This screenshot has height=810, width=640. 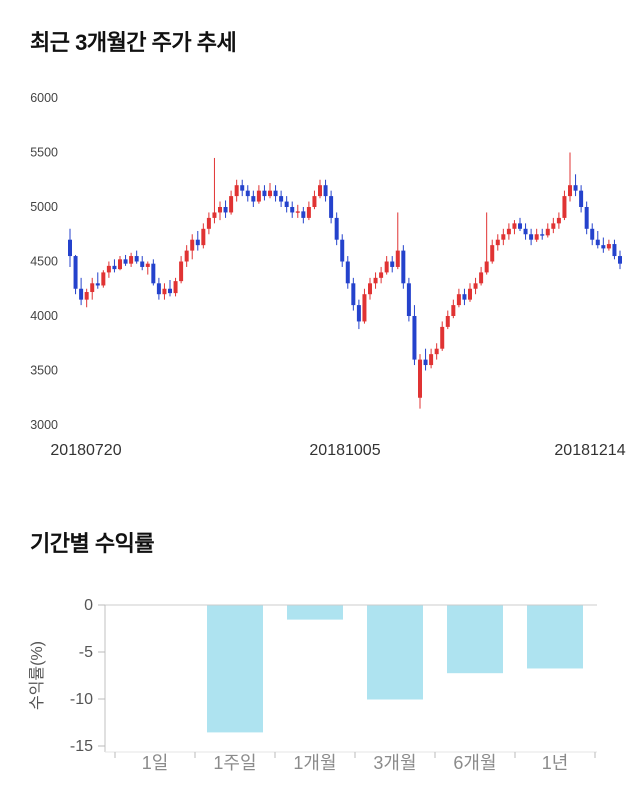 What do you see at coordinates (234, 763) in the screenshot?
I see `svg-text: 1주일` at bounding box center [234, 763].